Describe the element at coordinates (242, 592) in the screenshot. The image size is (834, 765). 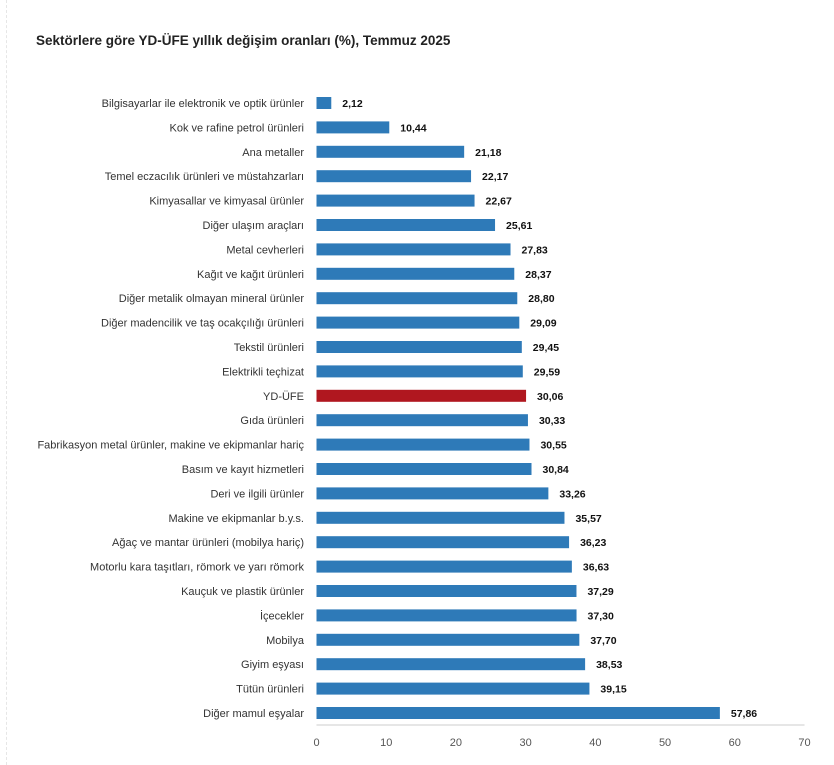
I see `category-label: Kauçuk ve plastik ürünler` at that location.